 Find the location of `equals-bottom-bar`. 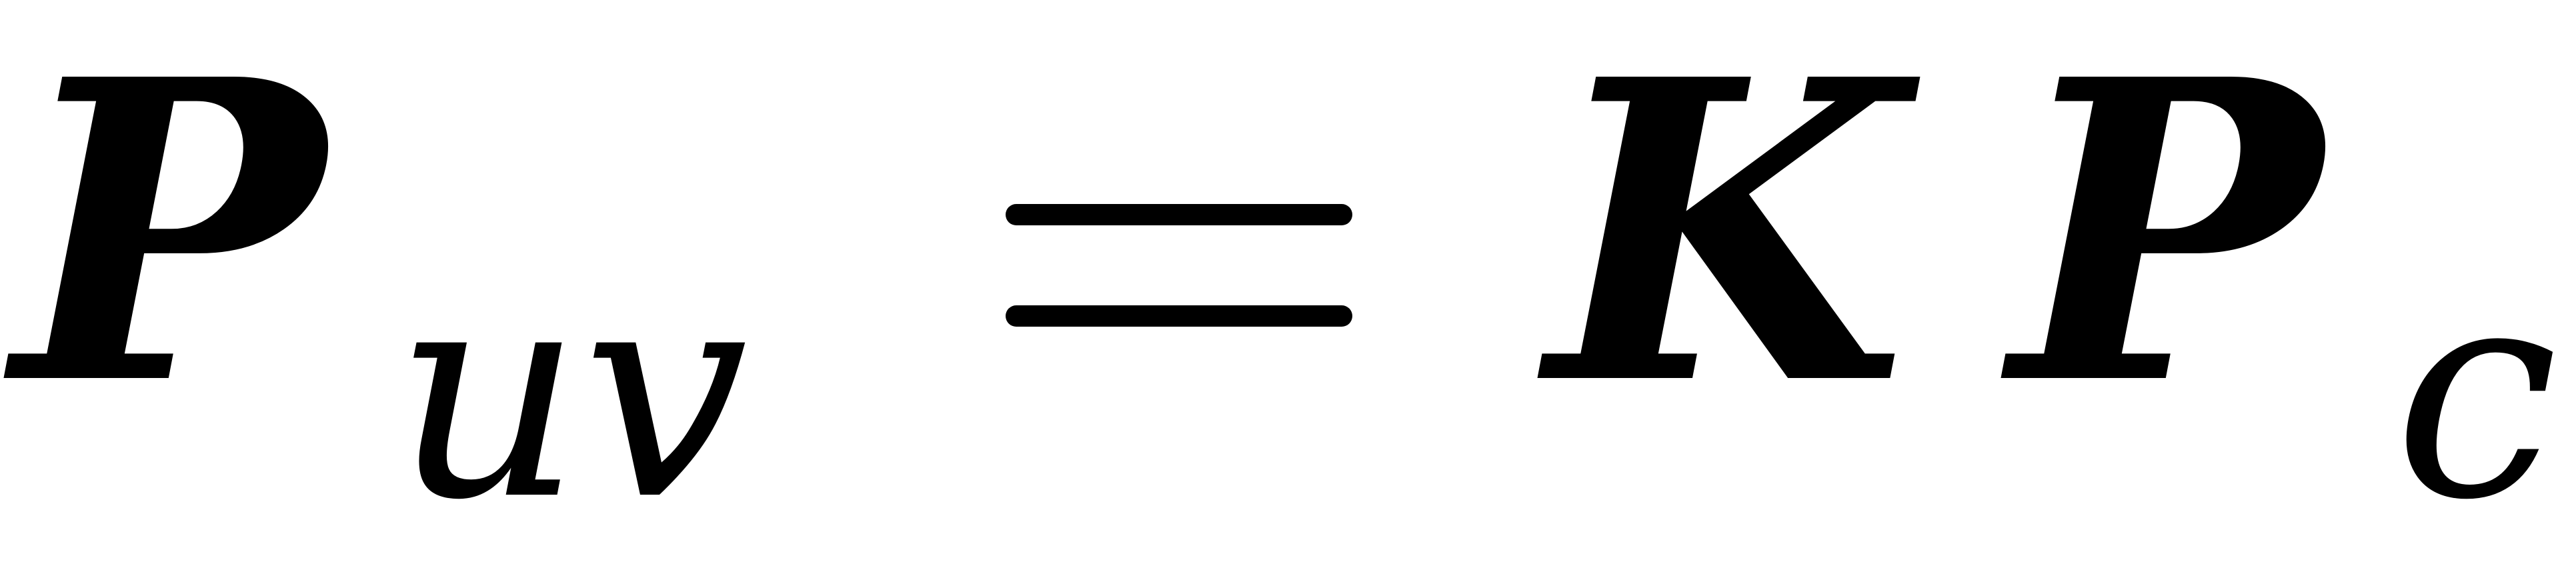

equals-bottom-bar is located at coordinates (1179, 316).